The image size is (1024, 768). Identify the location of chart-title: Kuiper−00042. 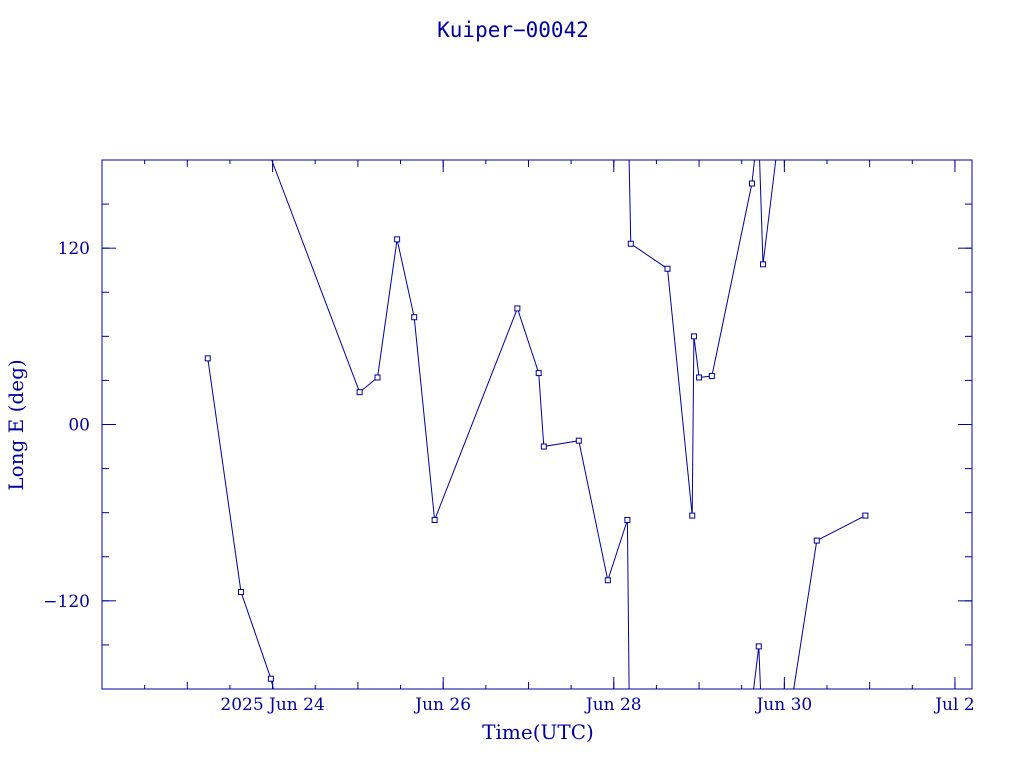
(513, 30).